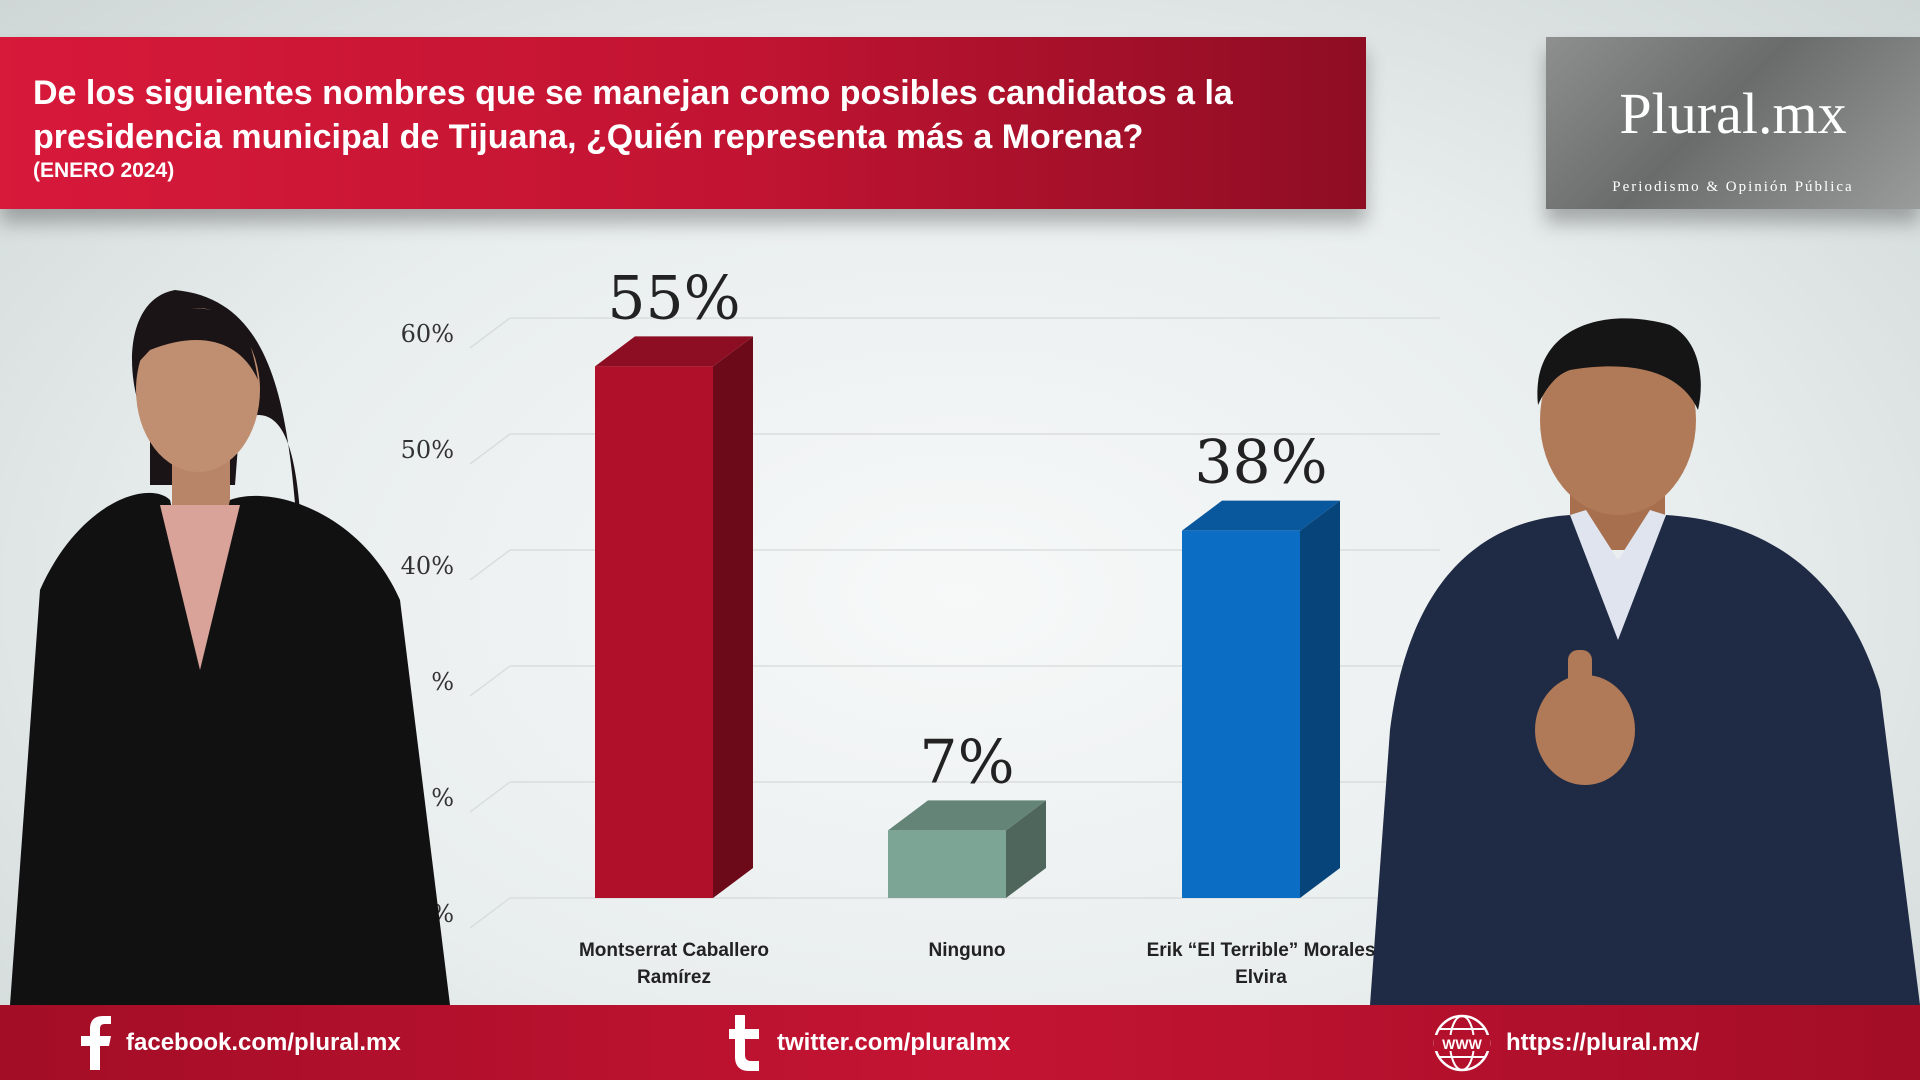 This screenshot has width=1920, height=1080. What do you see at coordinates (1260, 463) in the screenshot?
I see `data-label: 38%` at bounding box center [1260, 463].